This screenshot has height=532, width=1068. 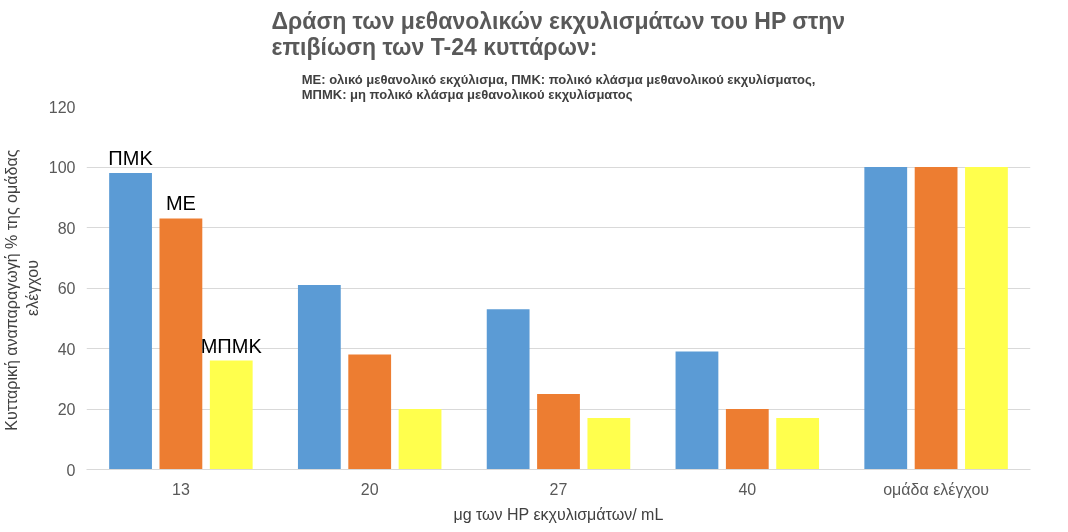 What do you see at coordinates (62, 107) in the screenshot?
I see `y-tick-label: 120` at bounding box center [62, 107].